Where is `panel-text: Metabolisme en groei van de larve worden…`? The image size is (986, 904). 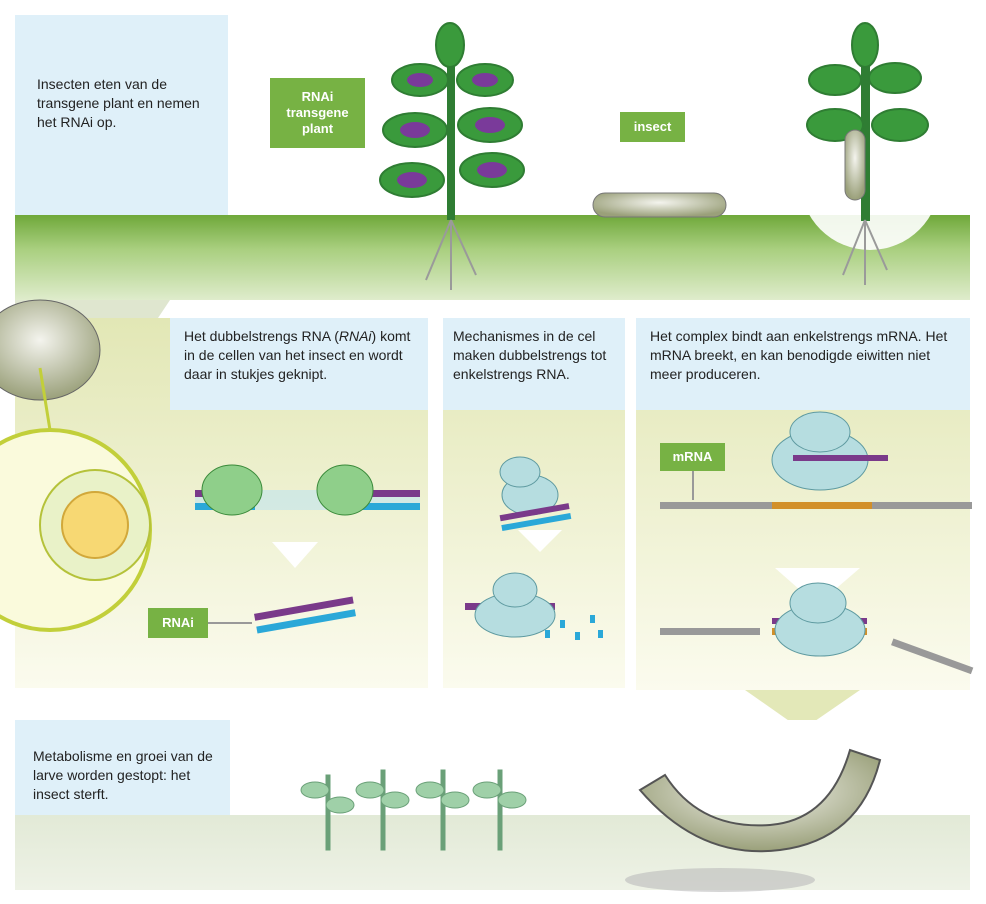 panel-text: Metabolisme en groei van de larve worden… is located at coordinates (123, 775).